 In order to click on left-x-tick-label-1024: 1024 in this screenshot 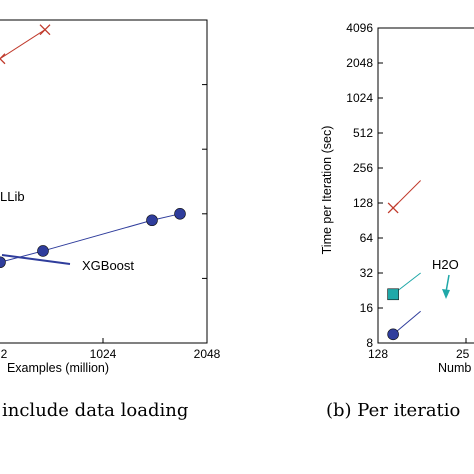, I will do `click(103, 354)`.